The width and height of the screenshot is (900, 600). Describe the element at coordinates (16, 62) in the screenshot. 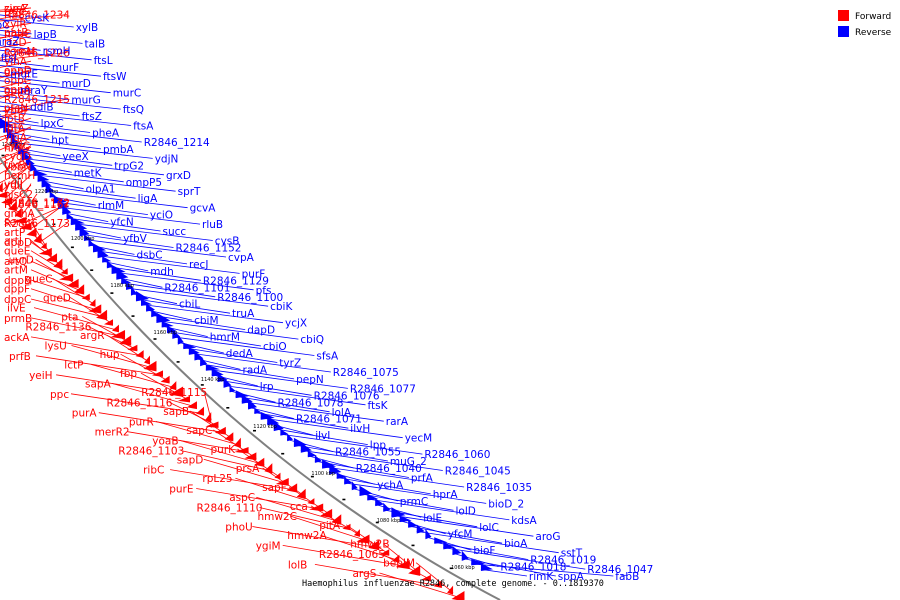

I see `forward-gene-label: yihA` at that location.